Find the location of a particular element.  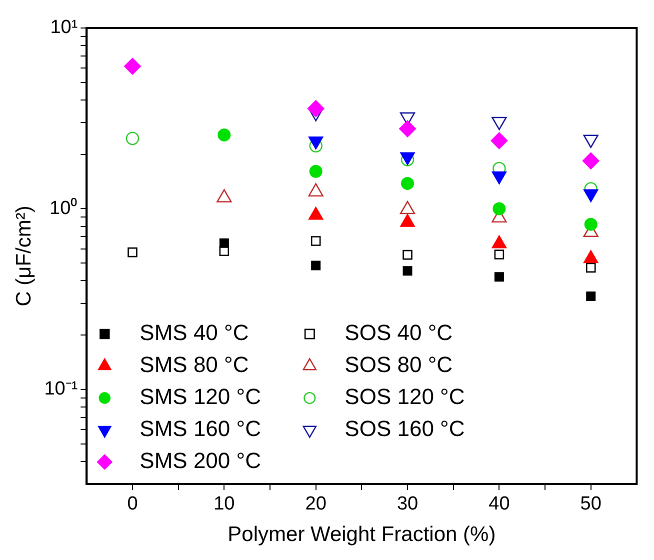

y-tick-label: 10⁻¹ is located at coordinates (61, 389).